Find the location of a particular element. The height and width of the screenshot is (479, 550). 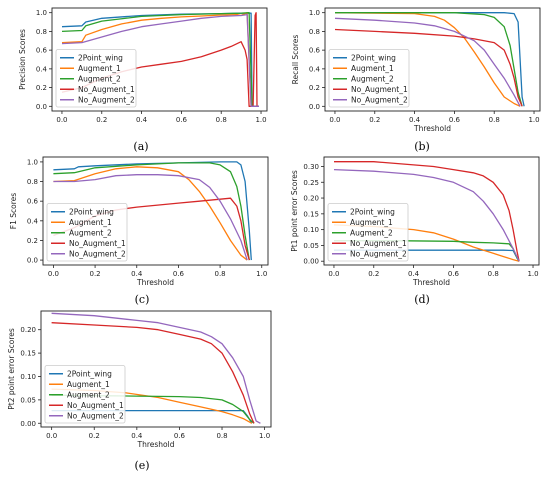

y-axis-label: Recall Scores is located at coordinates (295, 60).